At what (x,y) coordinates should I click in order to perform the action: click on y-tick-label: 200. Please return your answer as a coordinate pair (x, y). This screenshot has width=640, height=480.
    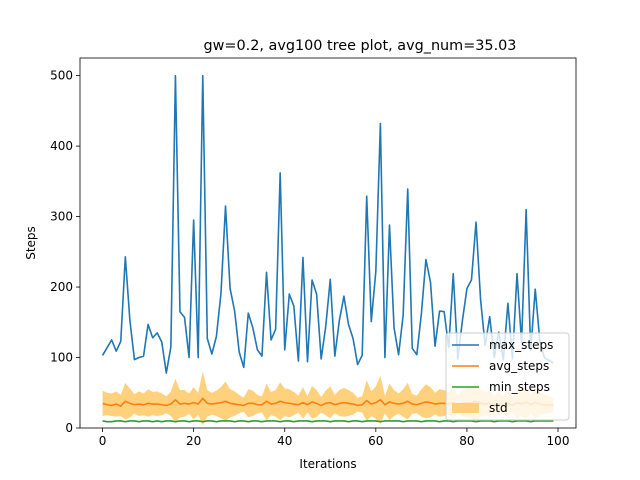
    Looking at the image, I should click on (61, 287).